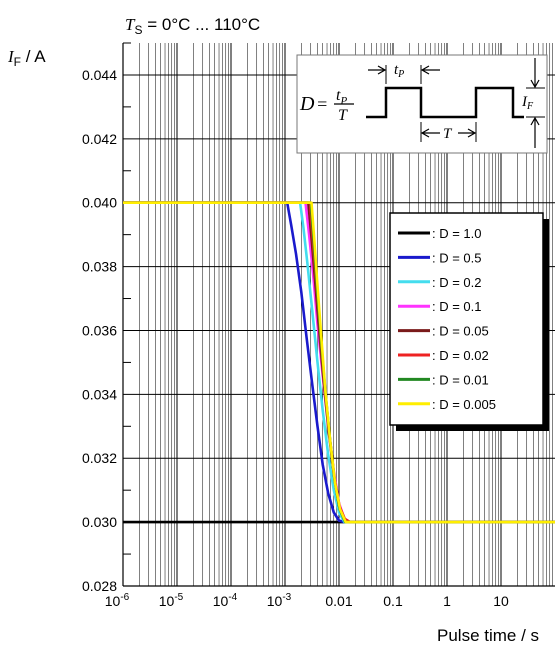  I want to click on legend-label-3: : D = 0.1, so click(457, 306).